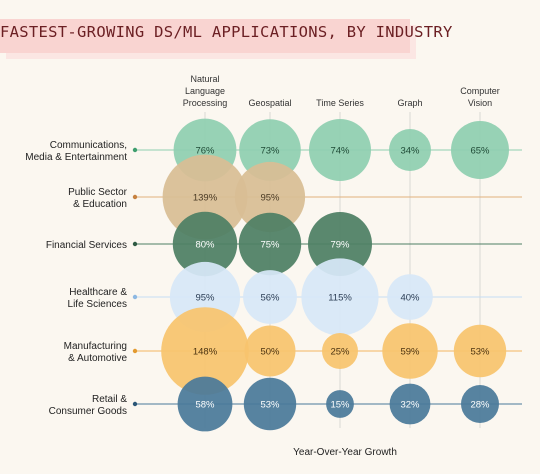 The width and height of the screenshot is (540, 474). Describe the element at coordinates (205, 91) in the screenshot. I see `column-label: Language` at that location.